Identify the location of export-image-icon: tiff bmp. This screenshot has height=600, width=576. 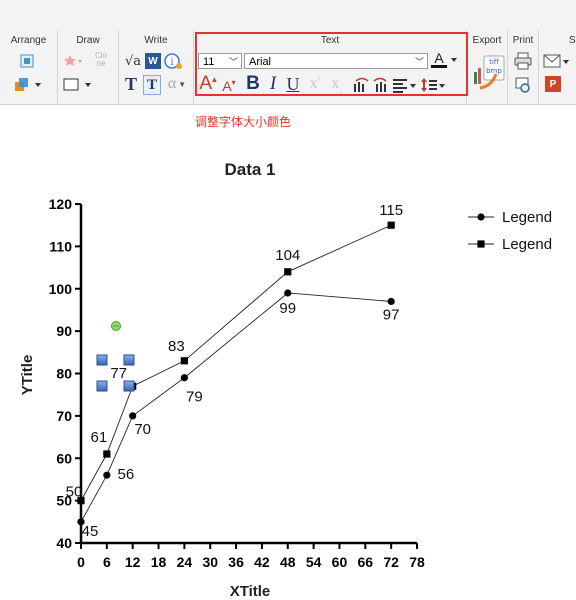
(488, 72).